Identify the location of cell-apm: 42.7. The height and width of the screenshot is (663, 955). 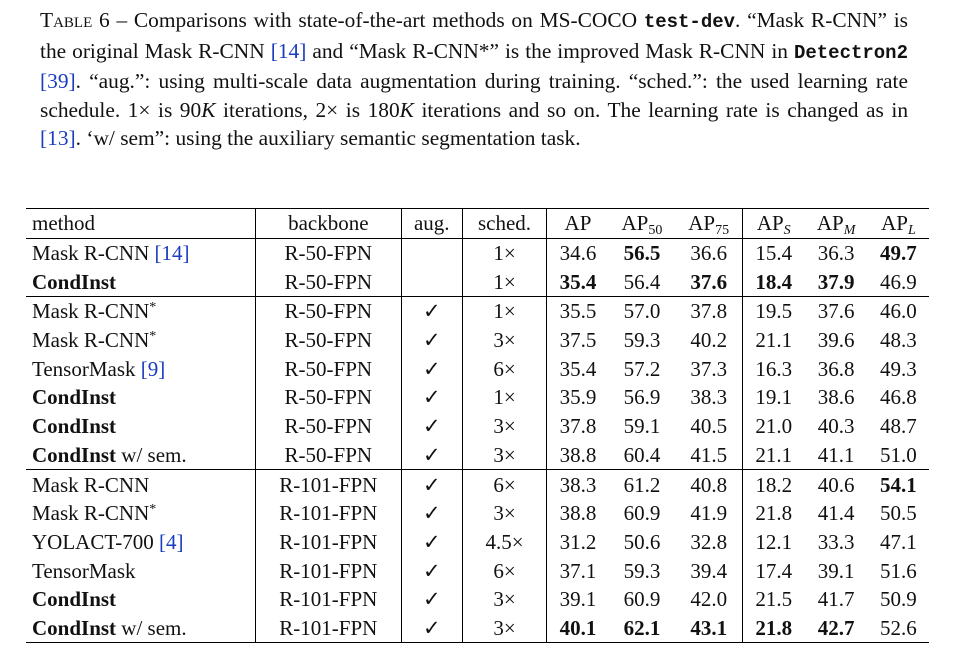
(836, 628).